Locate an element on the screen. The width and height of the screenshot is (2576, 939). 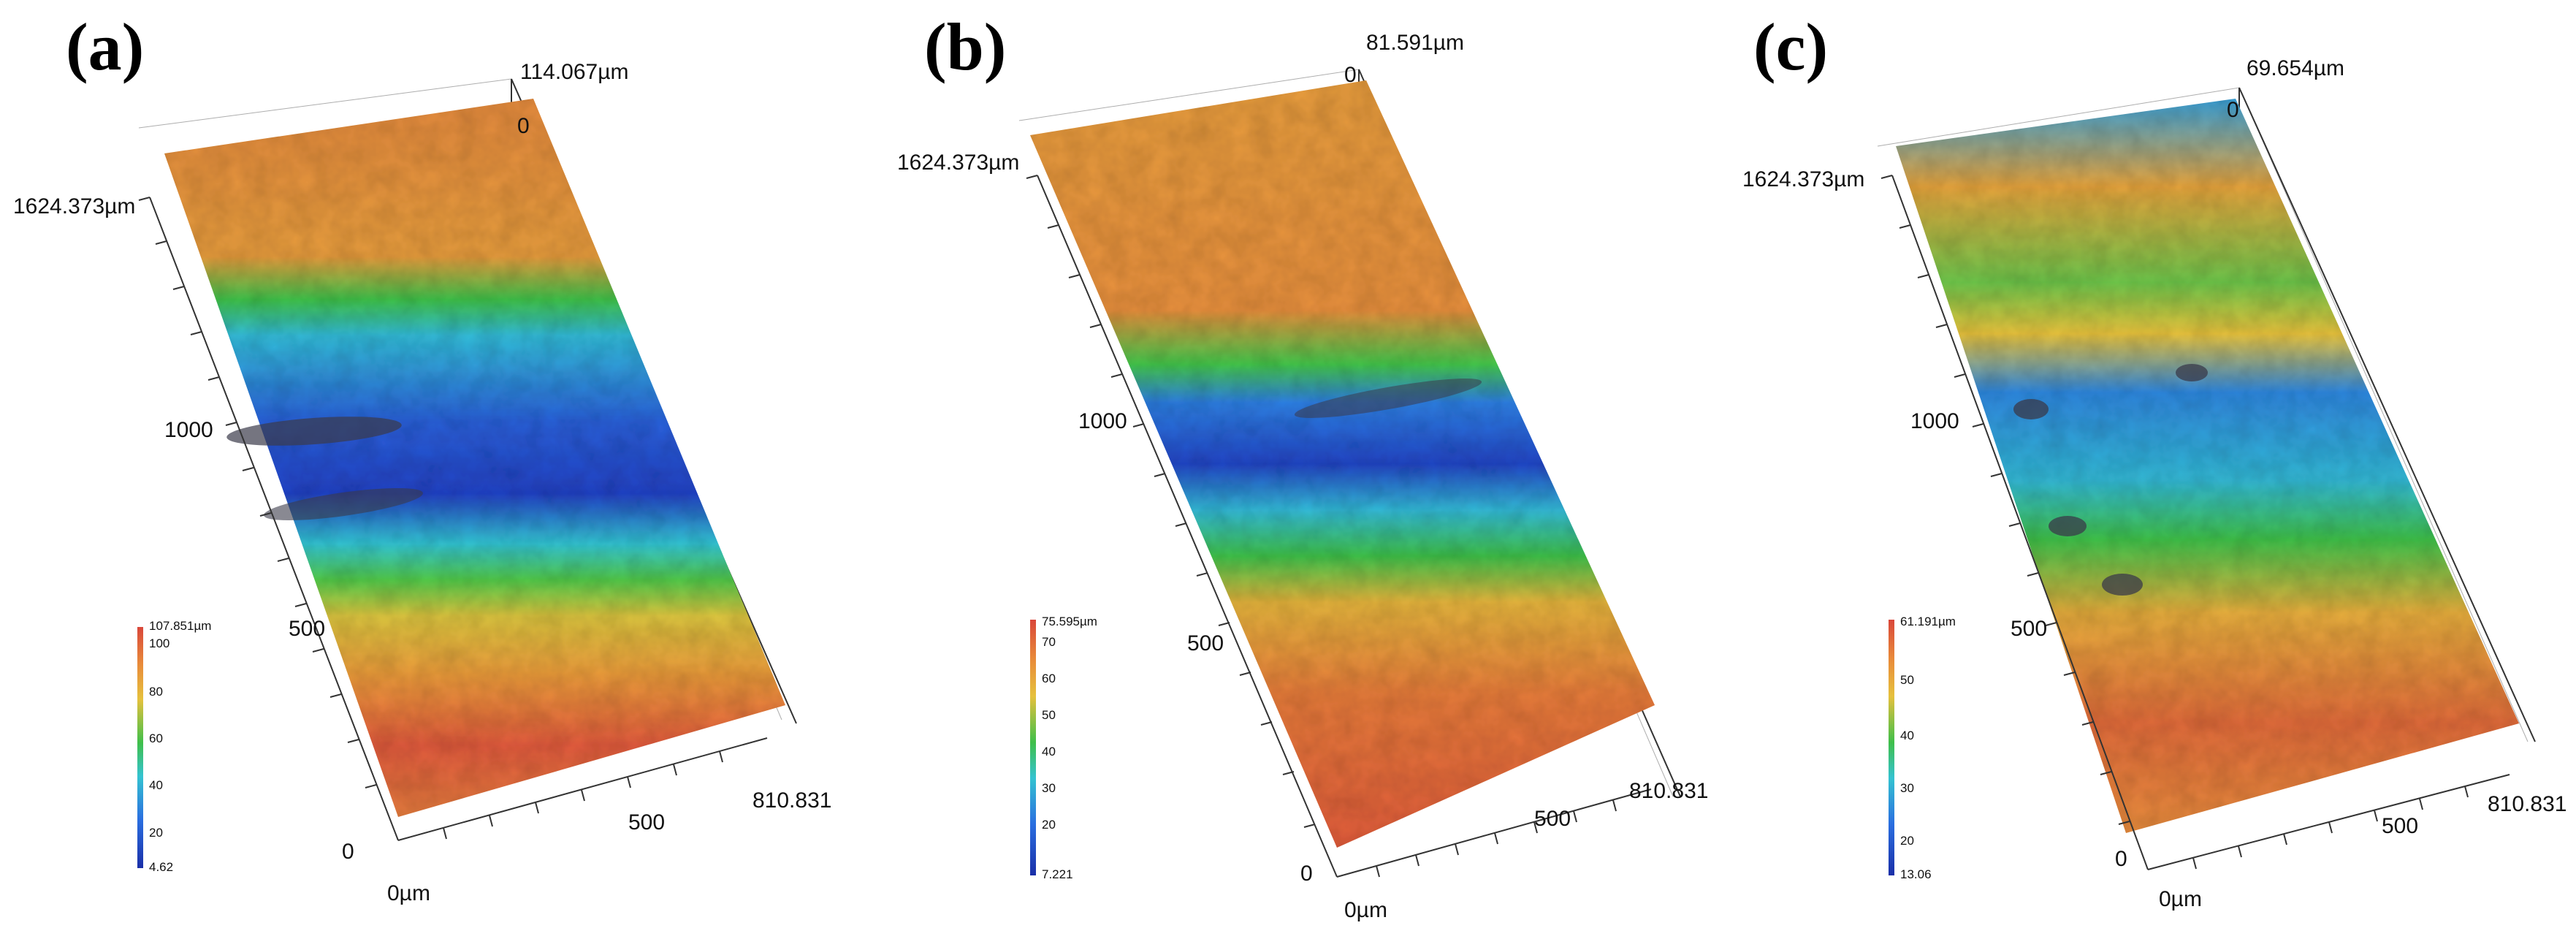
colorbar-tick: 70 is located at coordinates (1049, 642).